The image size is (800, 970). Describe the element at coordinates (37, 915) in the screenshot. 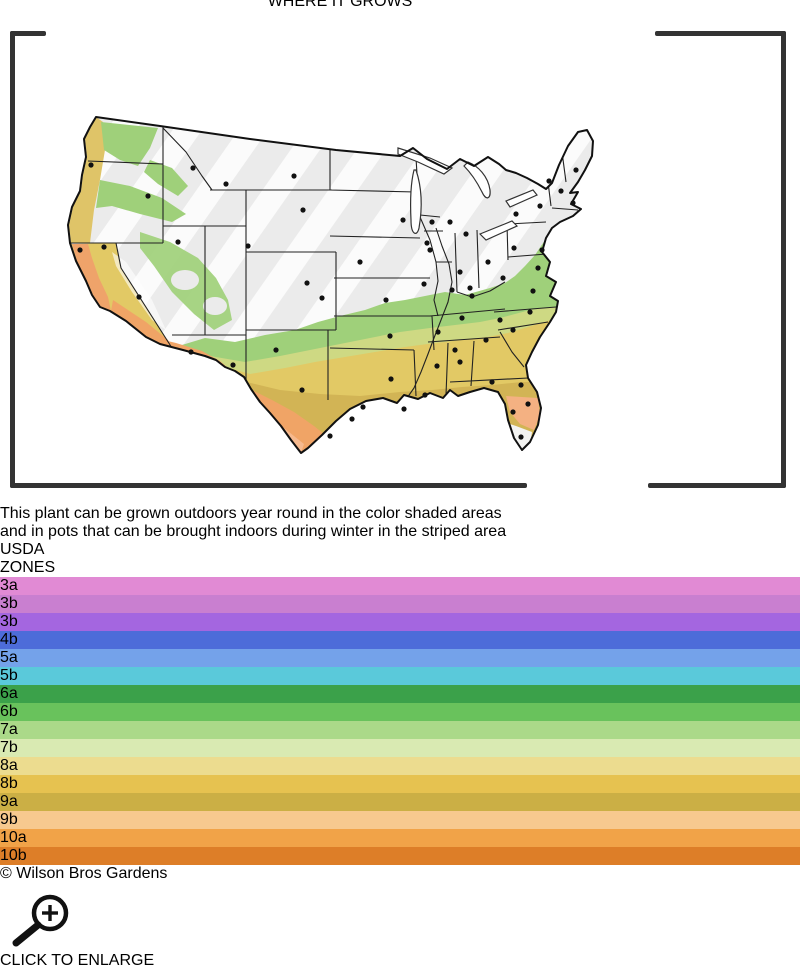

I see `magnifier-plus-icon` at that location.